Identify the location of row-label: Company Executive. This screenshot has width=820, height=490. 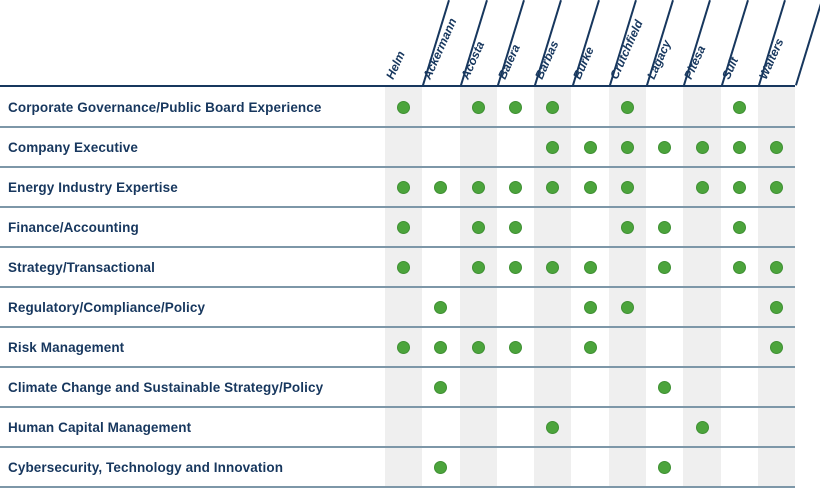
(73, 147).